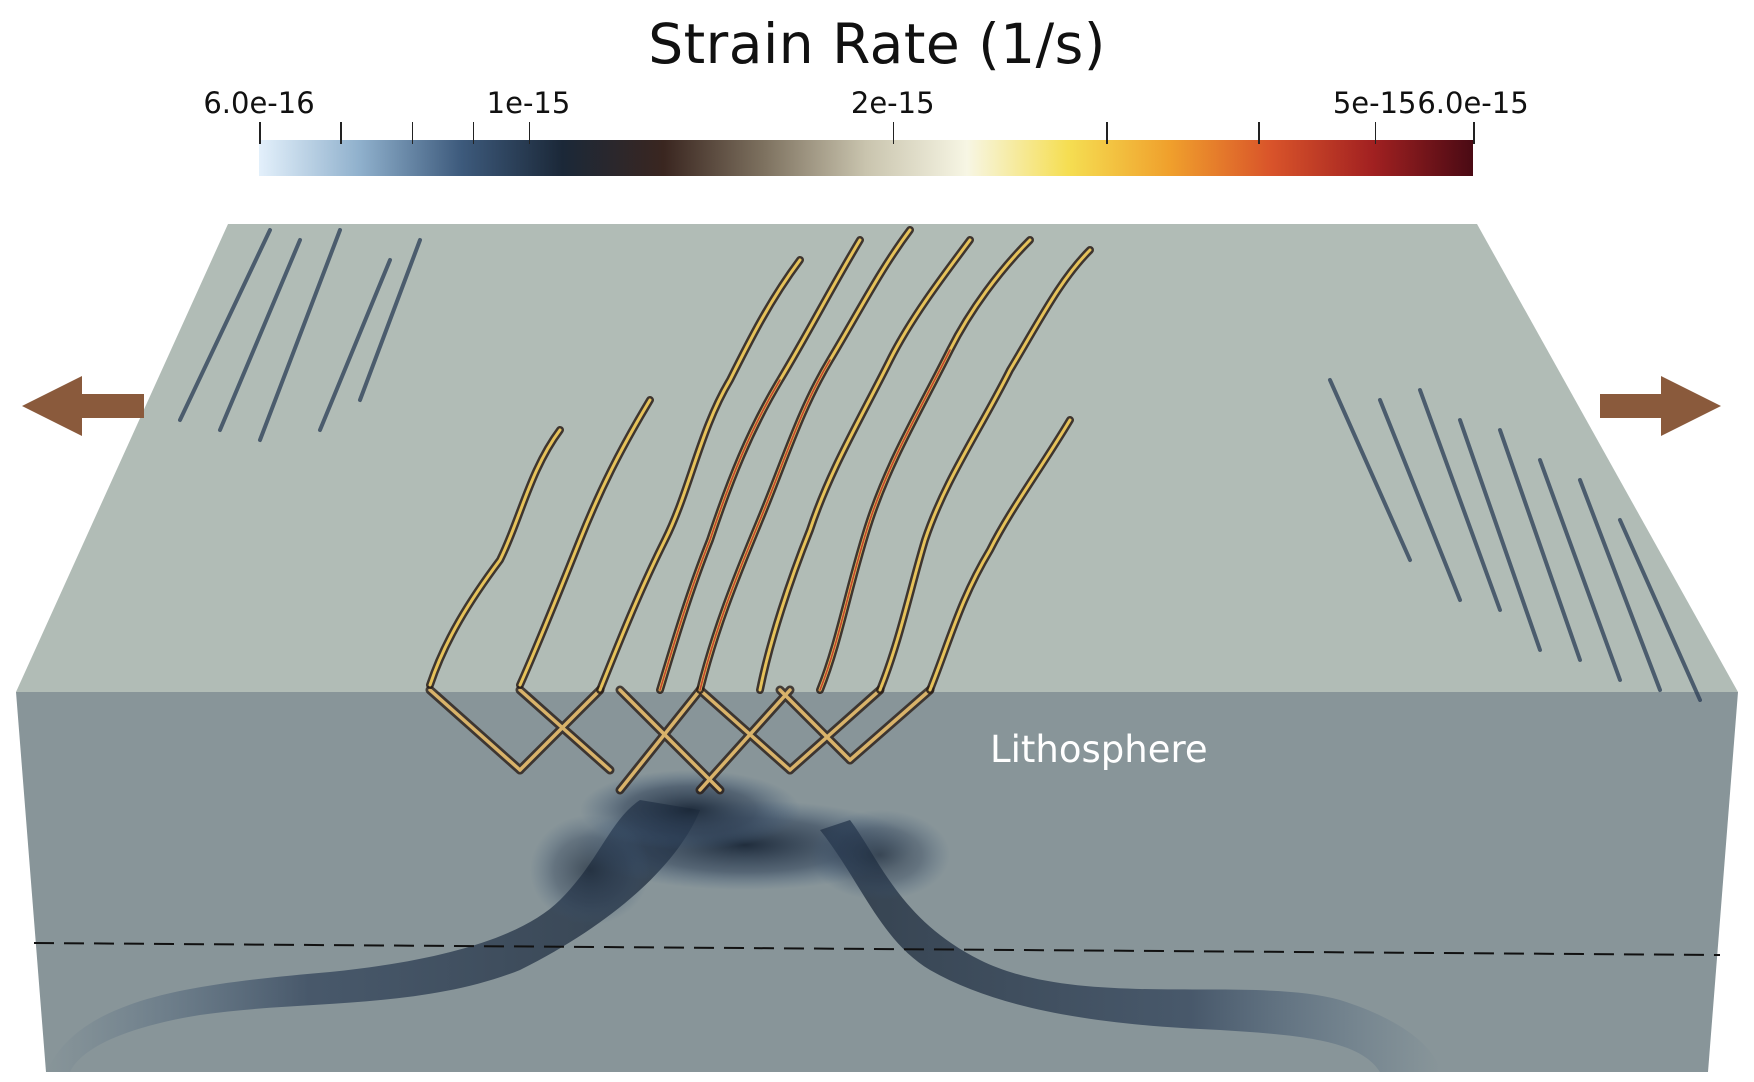 Image resolution: width=1754 pixels, height=1082 pixels. What do you see at coordinates (877, 44) in the screenshot?
I see `colorbar-title: Strain Rate (1/s)` at bounding box center [877, 44].